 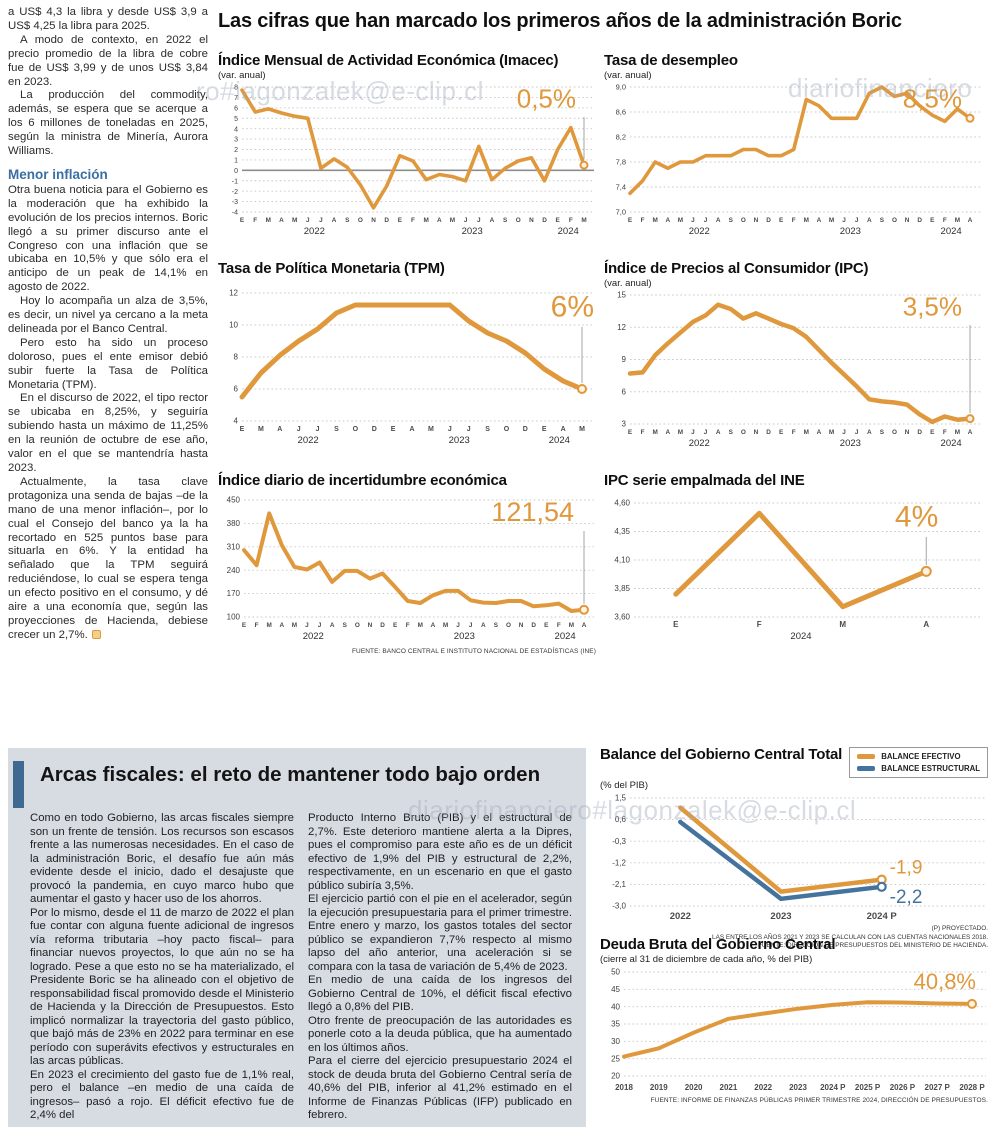 I want to click on svg-text: 8,2, so click(x=621, y=137).